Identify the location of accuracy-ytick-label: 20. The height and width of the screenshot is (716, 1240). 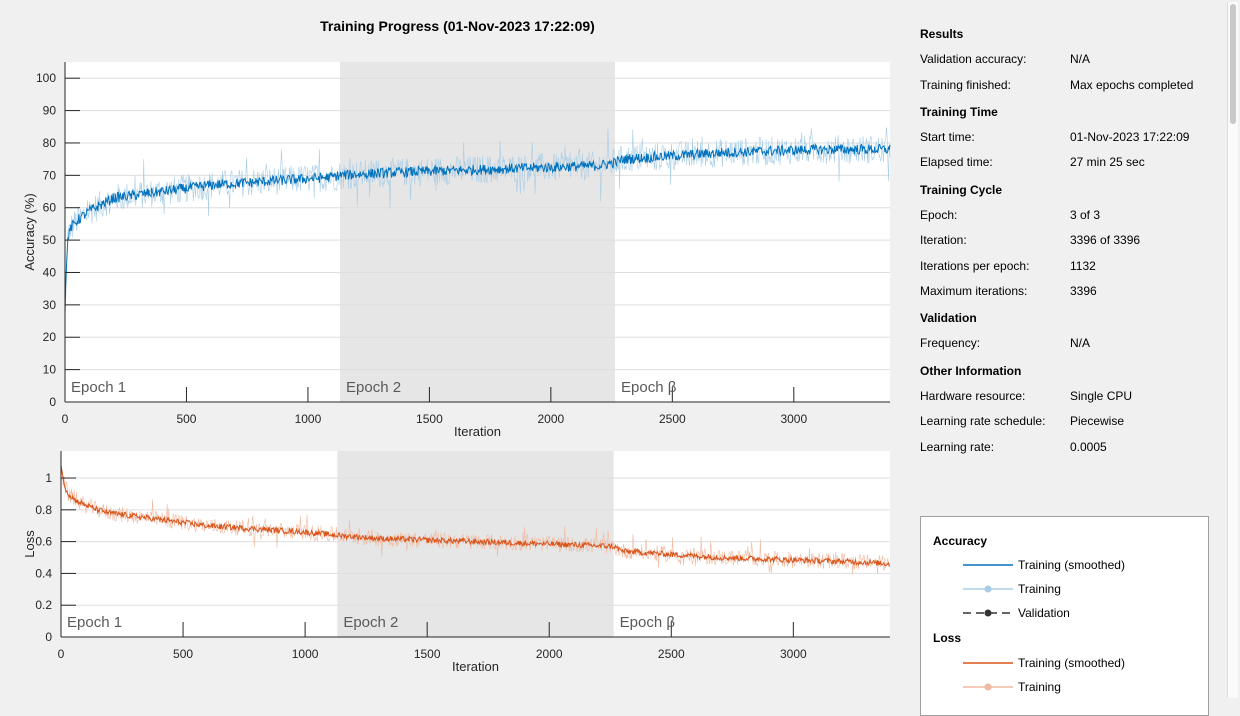
(50, 337).